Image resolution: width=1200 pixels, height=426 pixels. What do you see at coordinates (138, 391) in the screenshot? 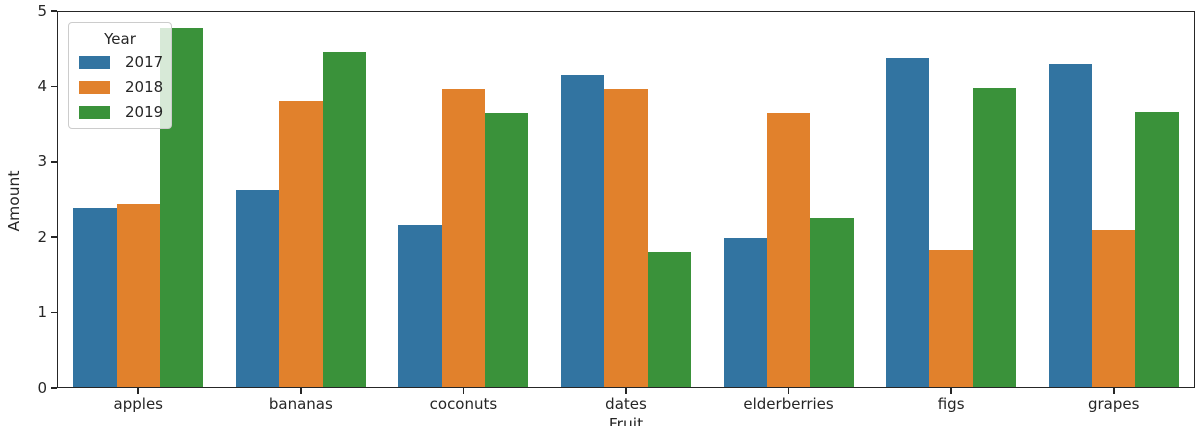
I see `x-tick-apples` at bounding box center [138, 391].